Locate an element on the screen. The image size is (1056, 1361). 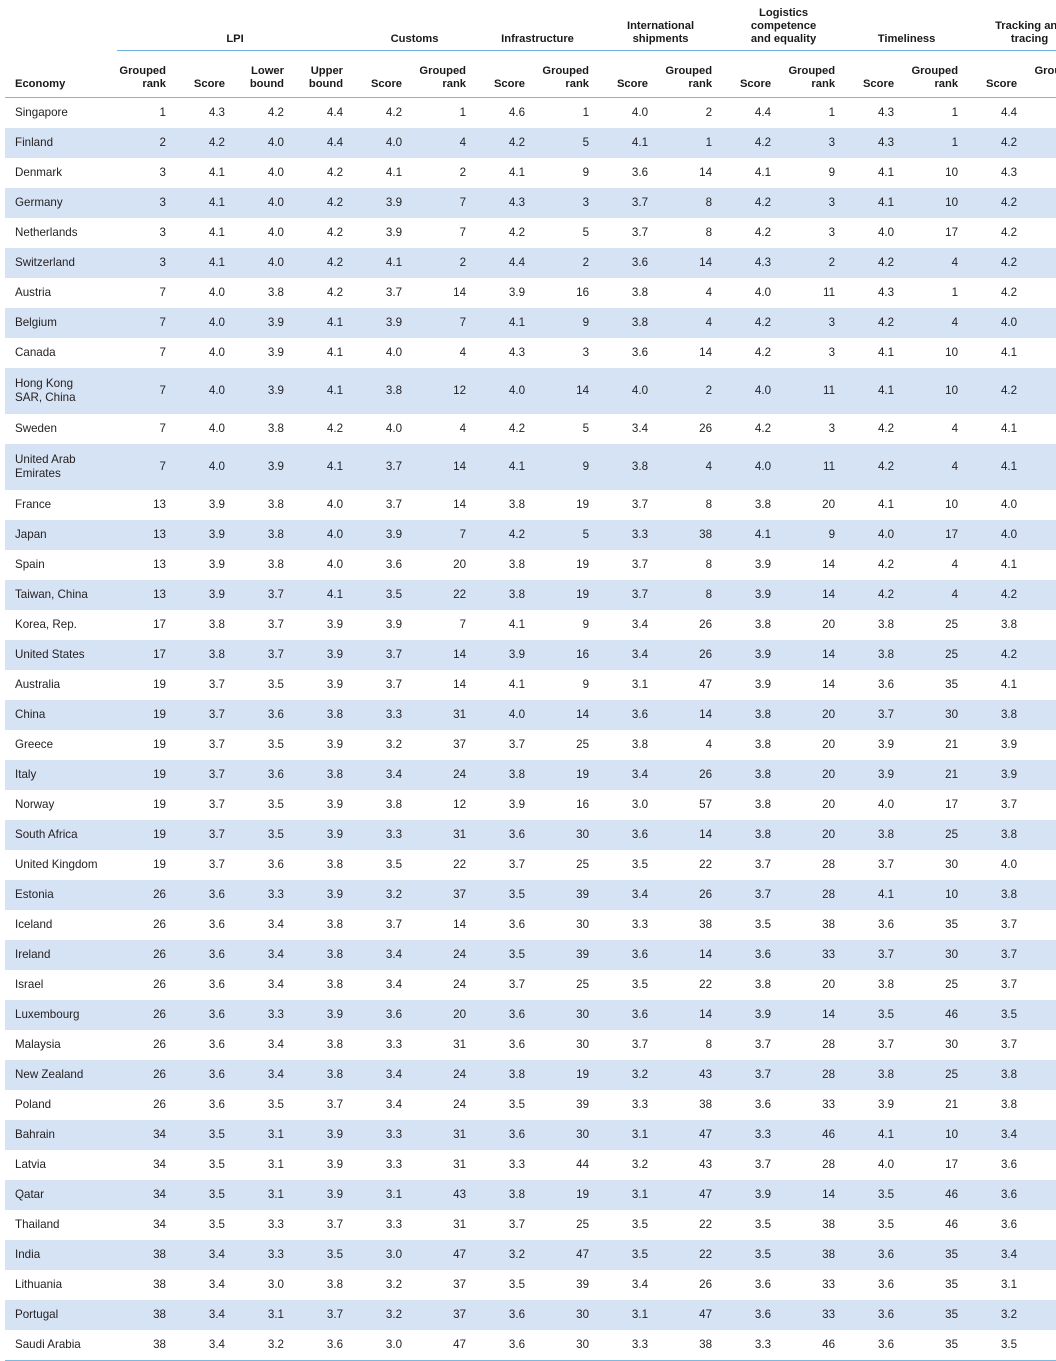
cell-value: 33 is located at coordinates (813, 1315).